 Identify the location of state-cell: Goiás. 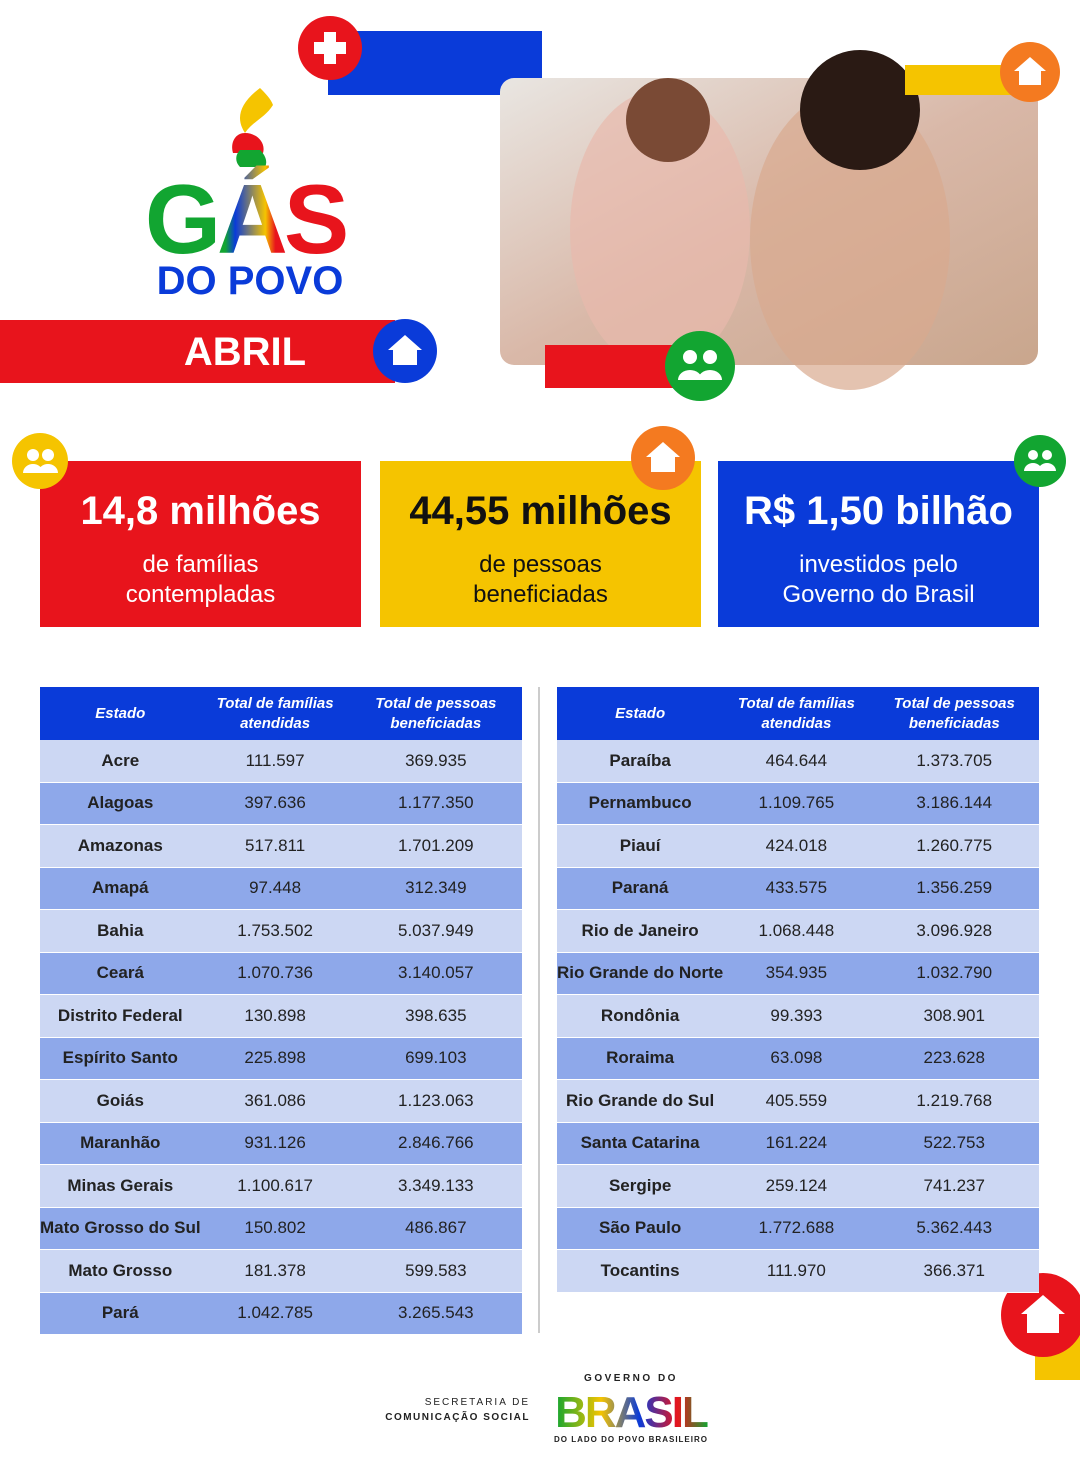
(120, 1101).